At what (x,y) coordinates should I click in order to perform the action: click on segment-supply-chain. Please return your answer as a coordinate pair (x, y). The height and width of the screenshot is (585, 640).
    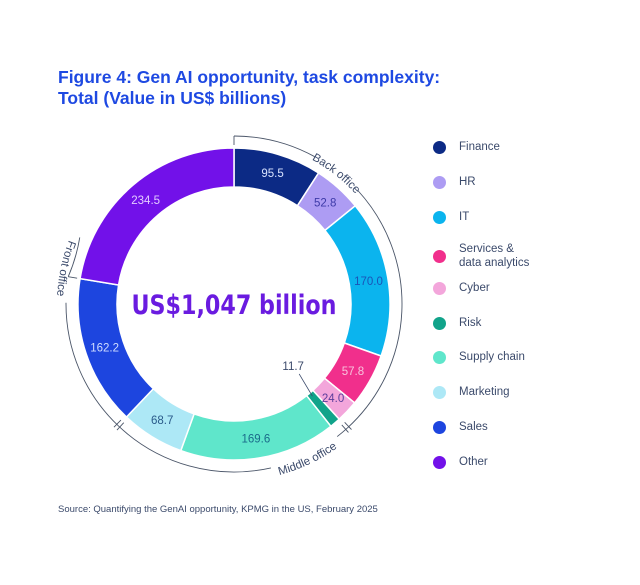
    Looking at the image, I should click on (255, 427).